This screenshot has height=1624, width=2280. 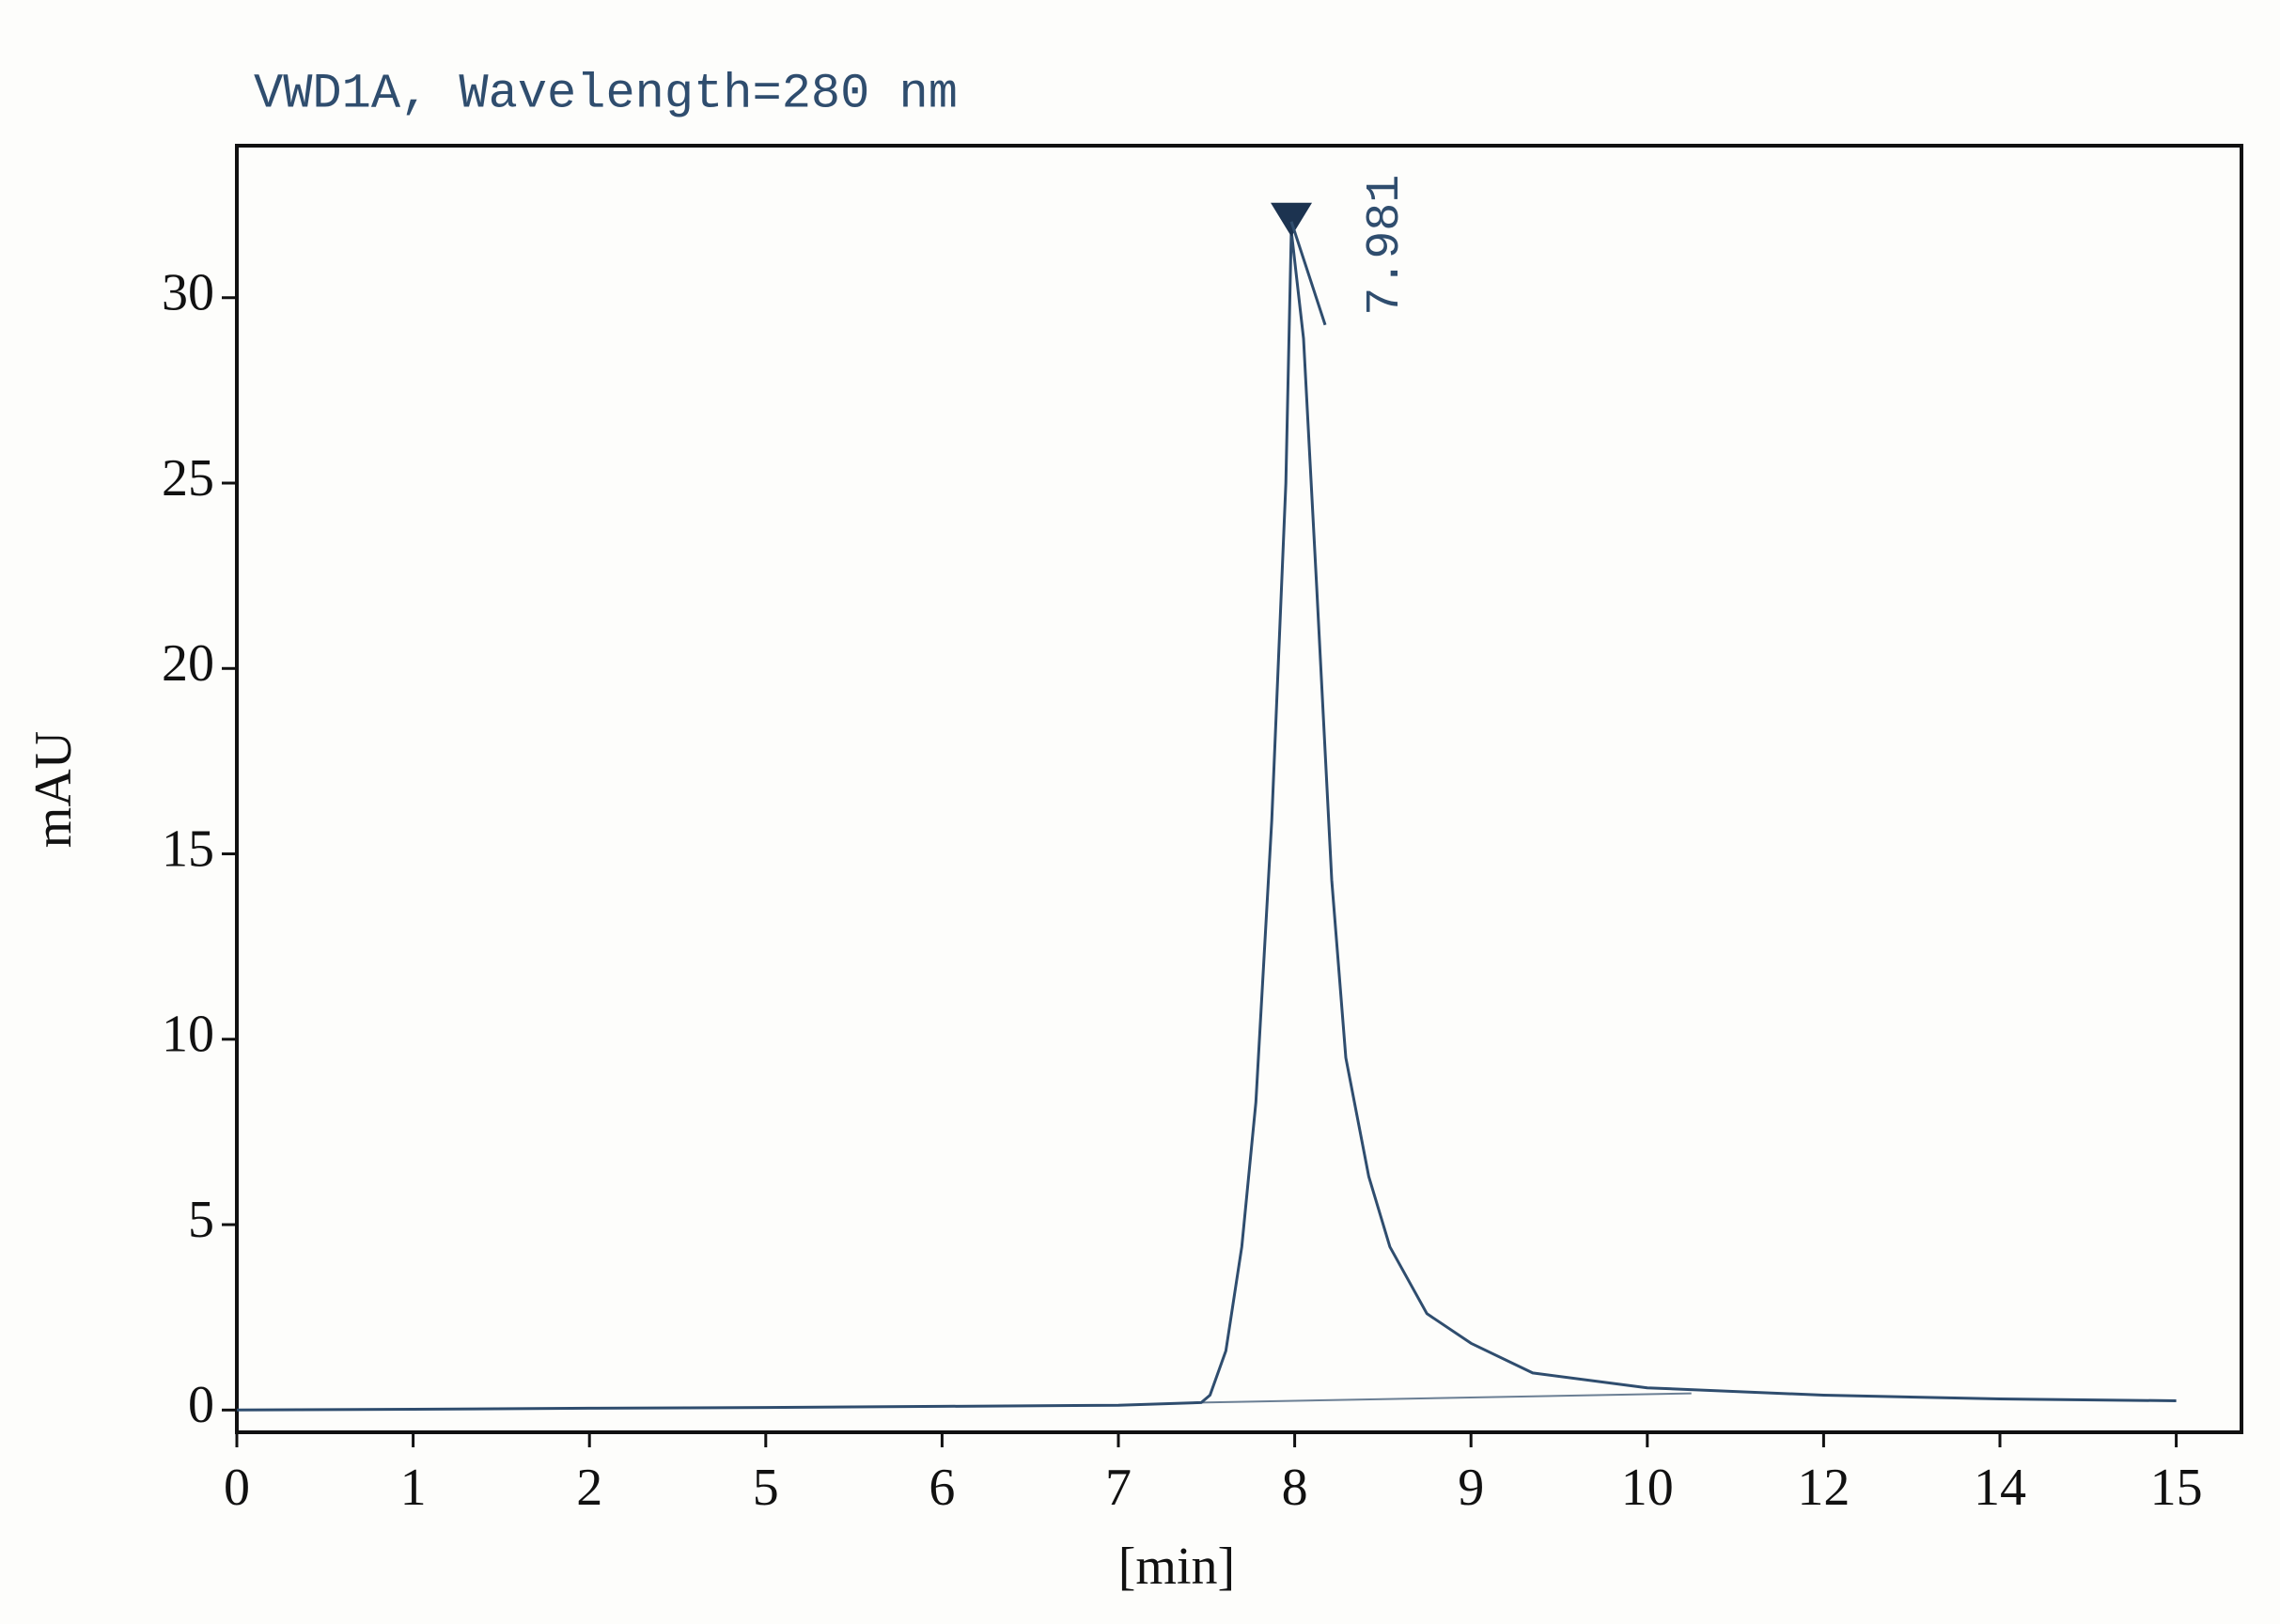 What do you see at coordinates (188, 1035) in the screenshot?
I see `y-tick-label: 10` at bounding box center [188, 1035].